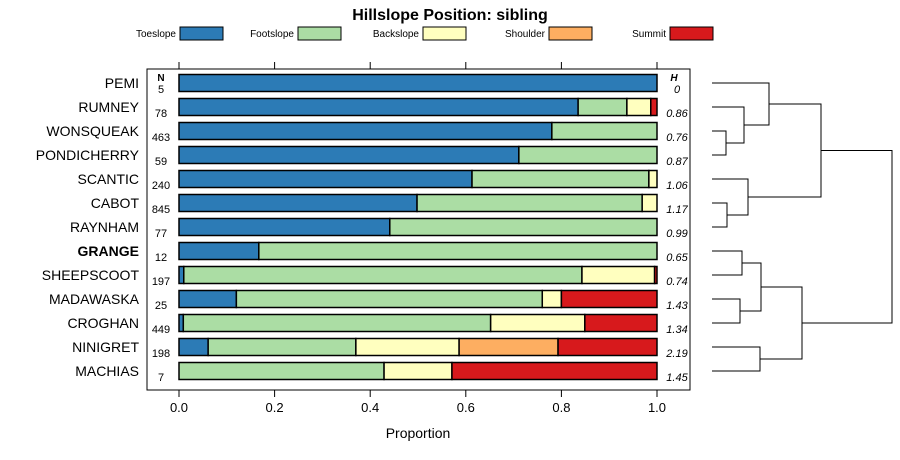 This screenshot has width=900, height=460. I want to click on n-value: 12, so click(161, 258).